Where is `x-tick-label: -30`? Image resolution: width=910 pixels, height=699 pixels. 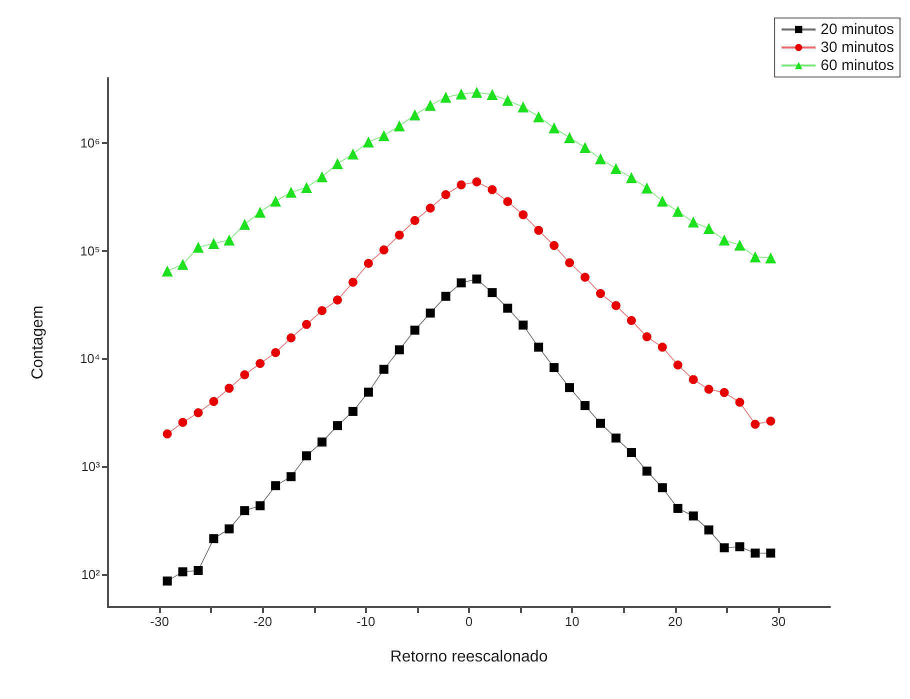 x-tick-label: -30 is located at coordinates (159, 621).